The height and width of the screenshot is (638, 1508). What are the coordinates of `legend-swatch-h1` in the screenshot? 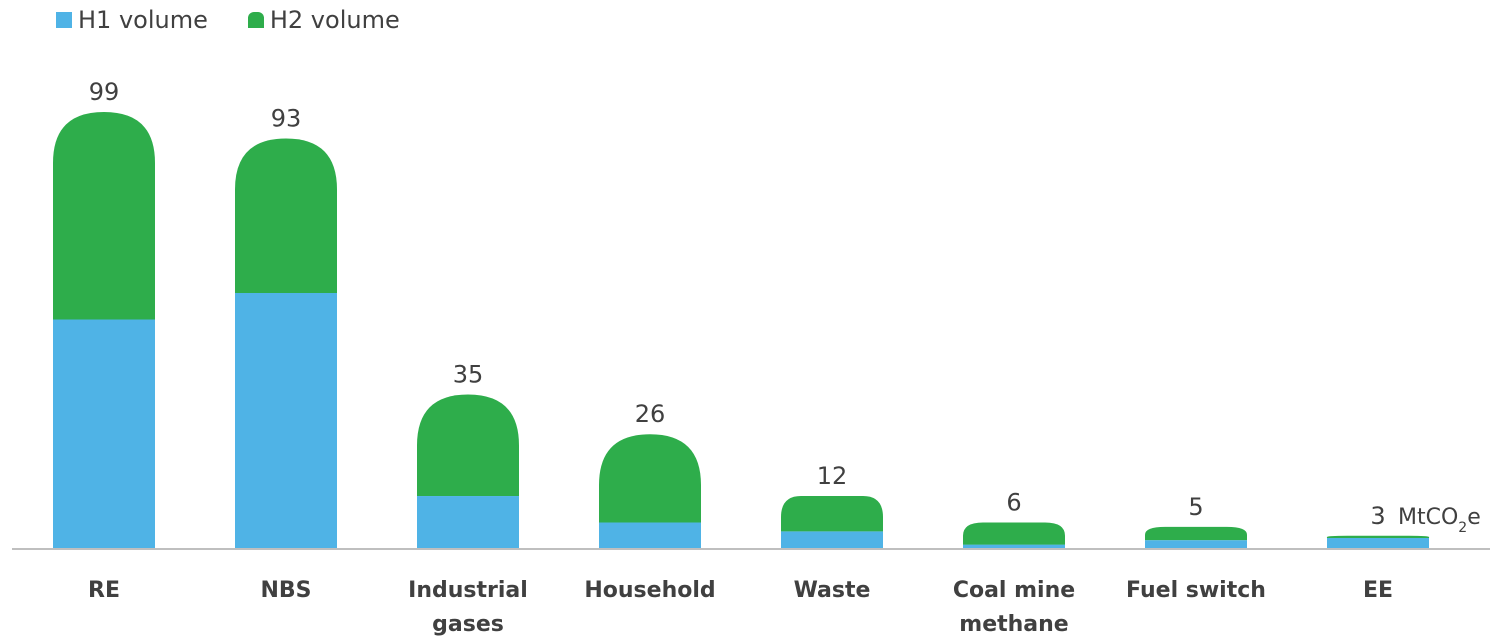 It's located at (64, 20).